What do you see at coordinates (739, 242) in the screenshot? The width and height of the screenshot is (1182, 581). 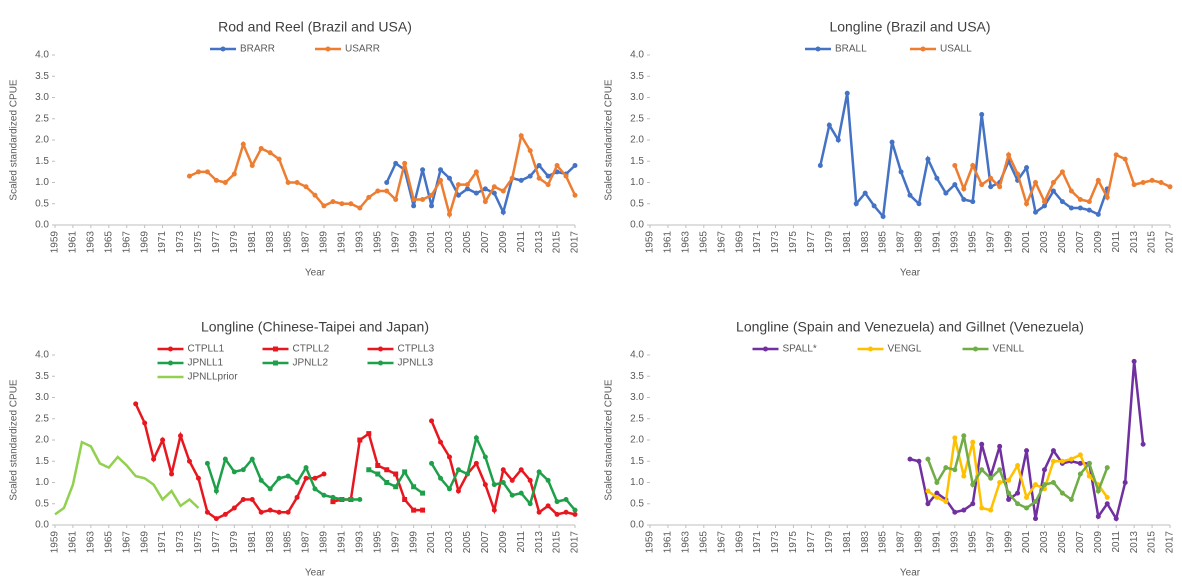 I see `x-tick-label: 1969` at bounding box center [739, 242].